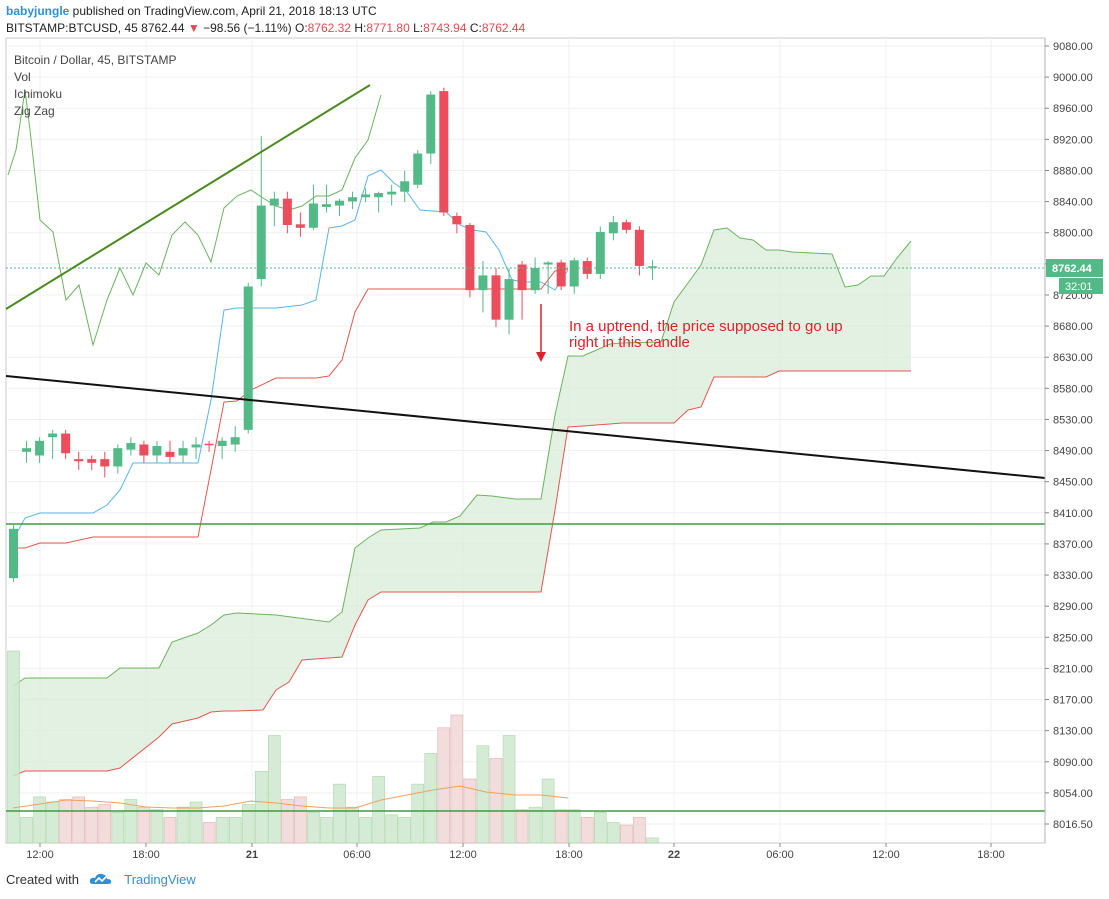 Image resolution: width=1109 pixels, height=899 pixels. What do you see at coordinates (1073, 669) in the screenshot?
I see `price-tick-label: 8210.00` at bounding box center [1073, 669].